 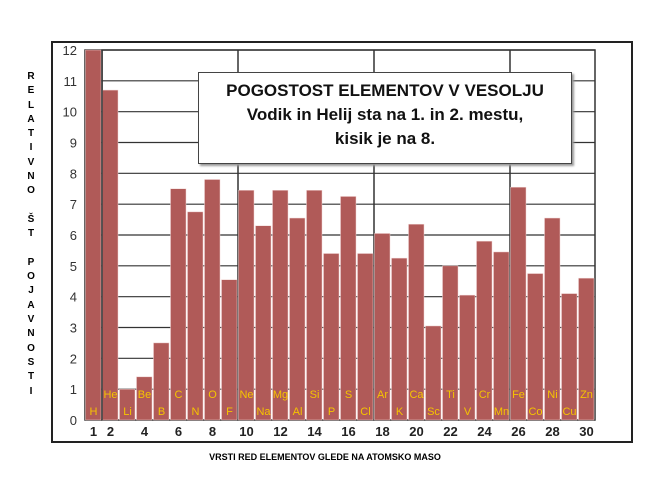 I want to click on y-tick-label: 8, so click(x=73, y=173).